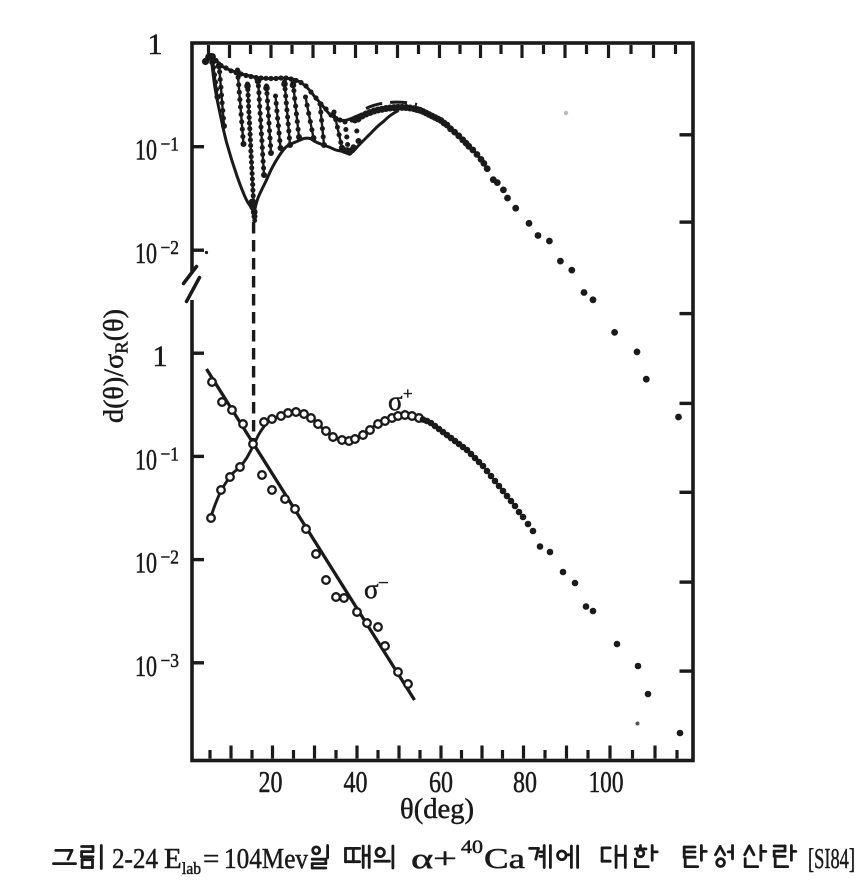  What do you see at coordinates (831, 859) in the screenshot?
I see `svg-text: [SI84]` at bounding box center [831, 859].